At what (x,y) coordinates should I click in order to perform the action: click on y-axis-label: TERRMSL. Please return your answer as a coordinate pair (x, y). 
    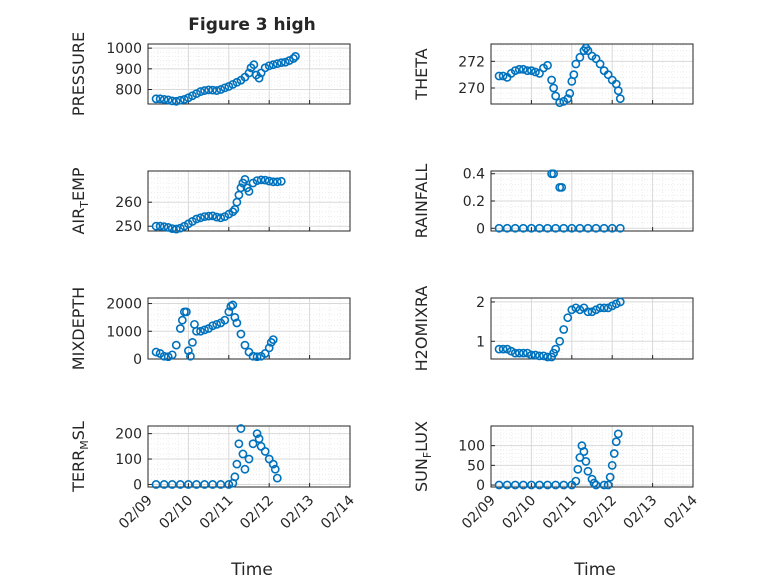
    Looking at the image, I should click on (80, 457).